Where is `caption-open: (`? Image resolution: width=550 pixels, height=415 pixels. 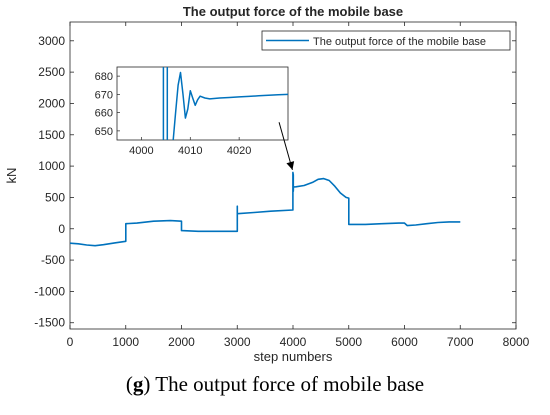 caption-open: ( is located at coordinates (129, 384).